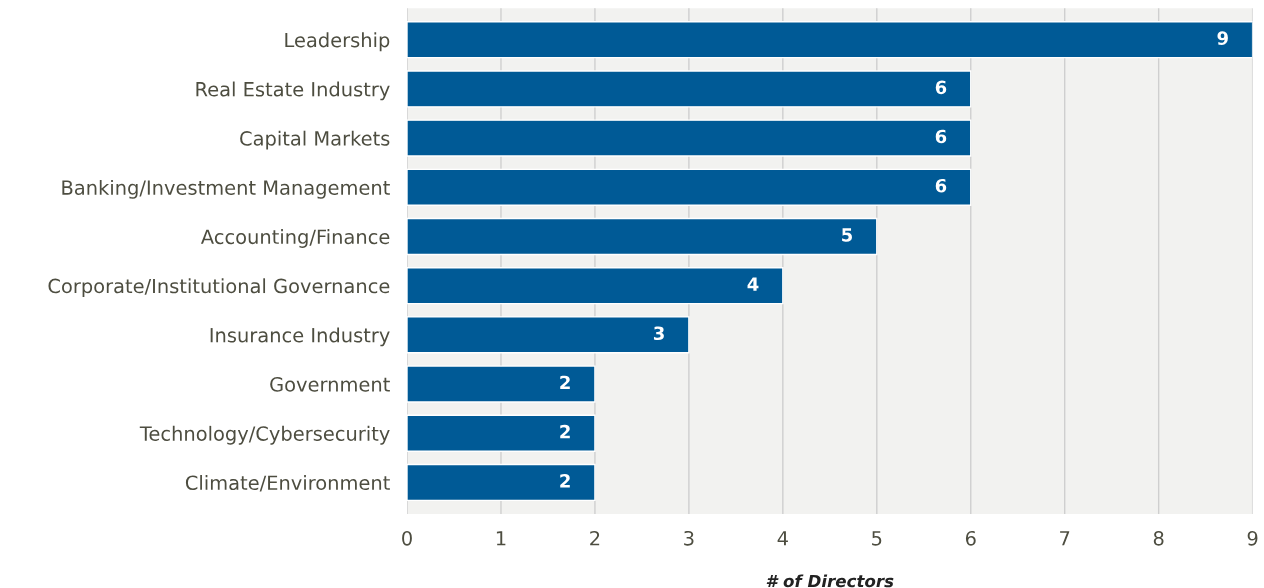 This screenshot has height=588, width=1264. I want to click on x-tick-label: 5, so click(877, 538).